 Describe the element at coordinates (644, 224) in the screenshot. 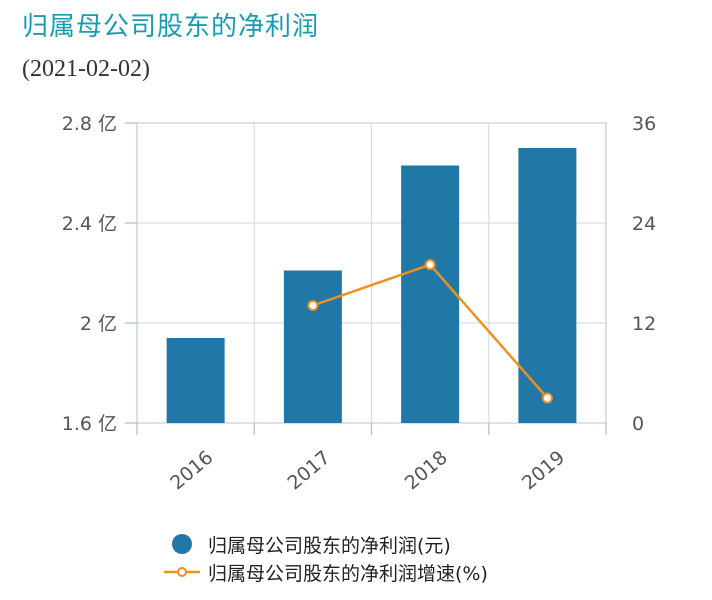

I see `right-tick-label: 24` at that location.